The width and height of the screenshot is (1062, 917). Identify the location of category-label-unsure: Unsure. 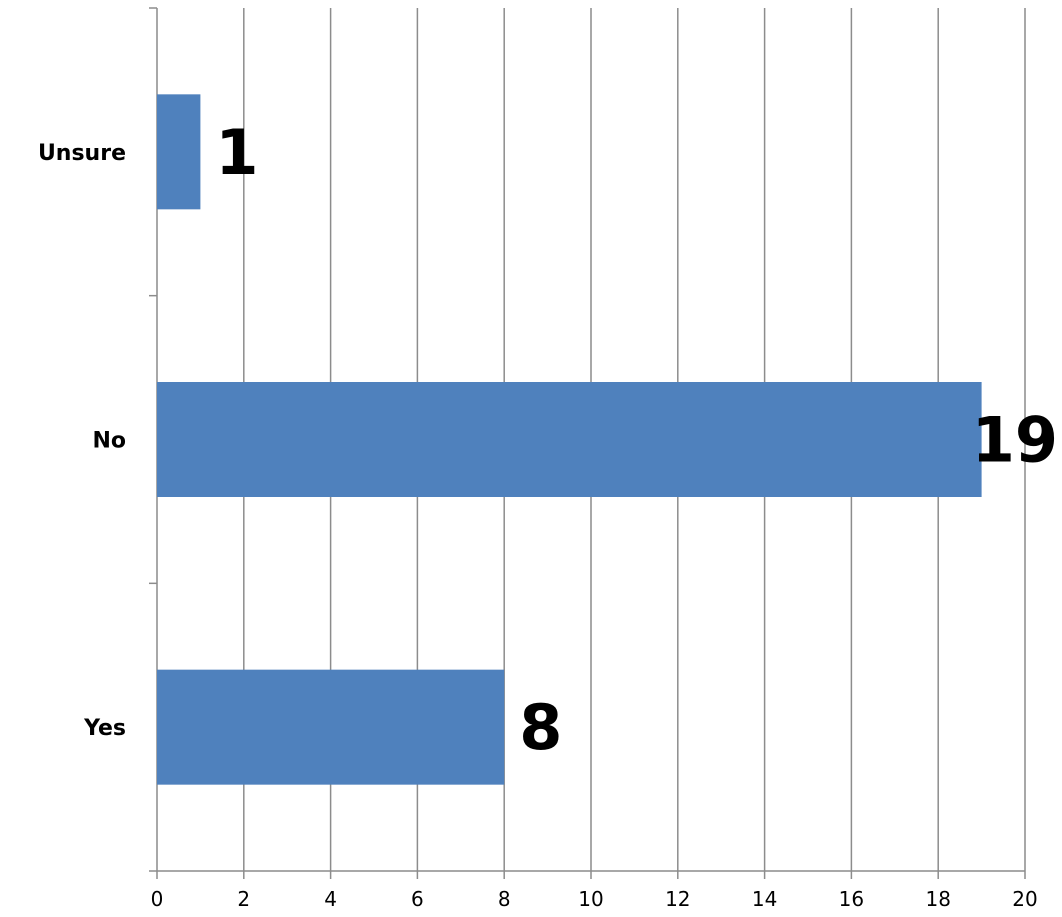
(82, 153).